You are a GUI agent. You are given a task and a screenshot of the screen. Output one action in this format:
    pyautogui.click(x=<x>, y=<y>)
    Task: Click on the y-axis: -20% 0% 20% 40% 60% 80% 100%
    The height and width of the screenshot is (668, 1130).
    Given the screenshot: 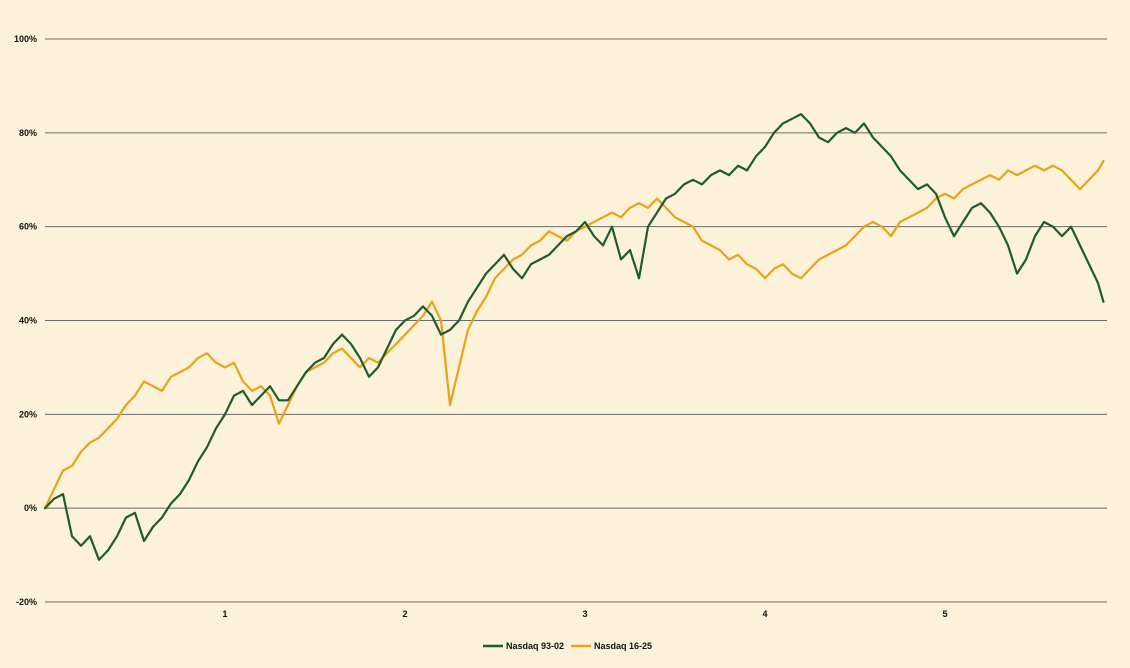 What is the action you would take?
    pyautogui.click(x=25, y=320)
    